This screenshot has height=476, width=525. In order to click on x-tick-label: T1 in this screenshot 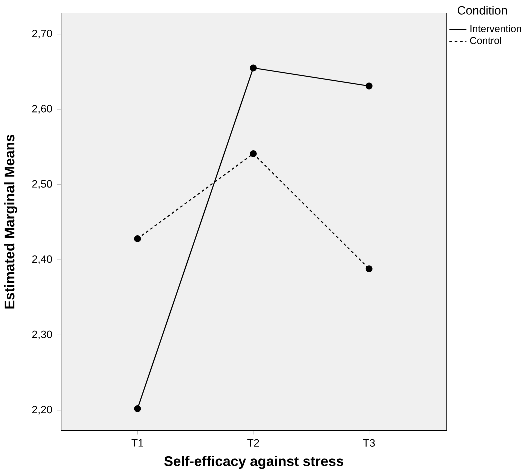, I will do `click(138, 443)`.